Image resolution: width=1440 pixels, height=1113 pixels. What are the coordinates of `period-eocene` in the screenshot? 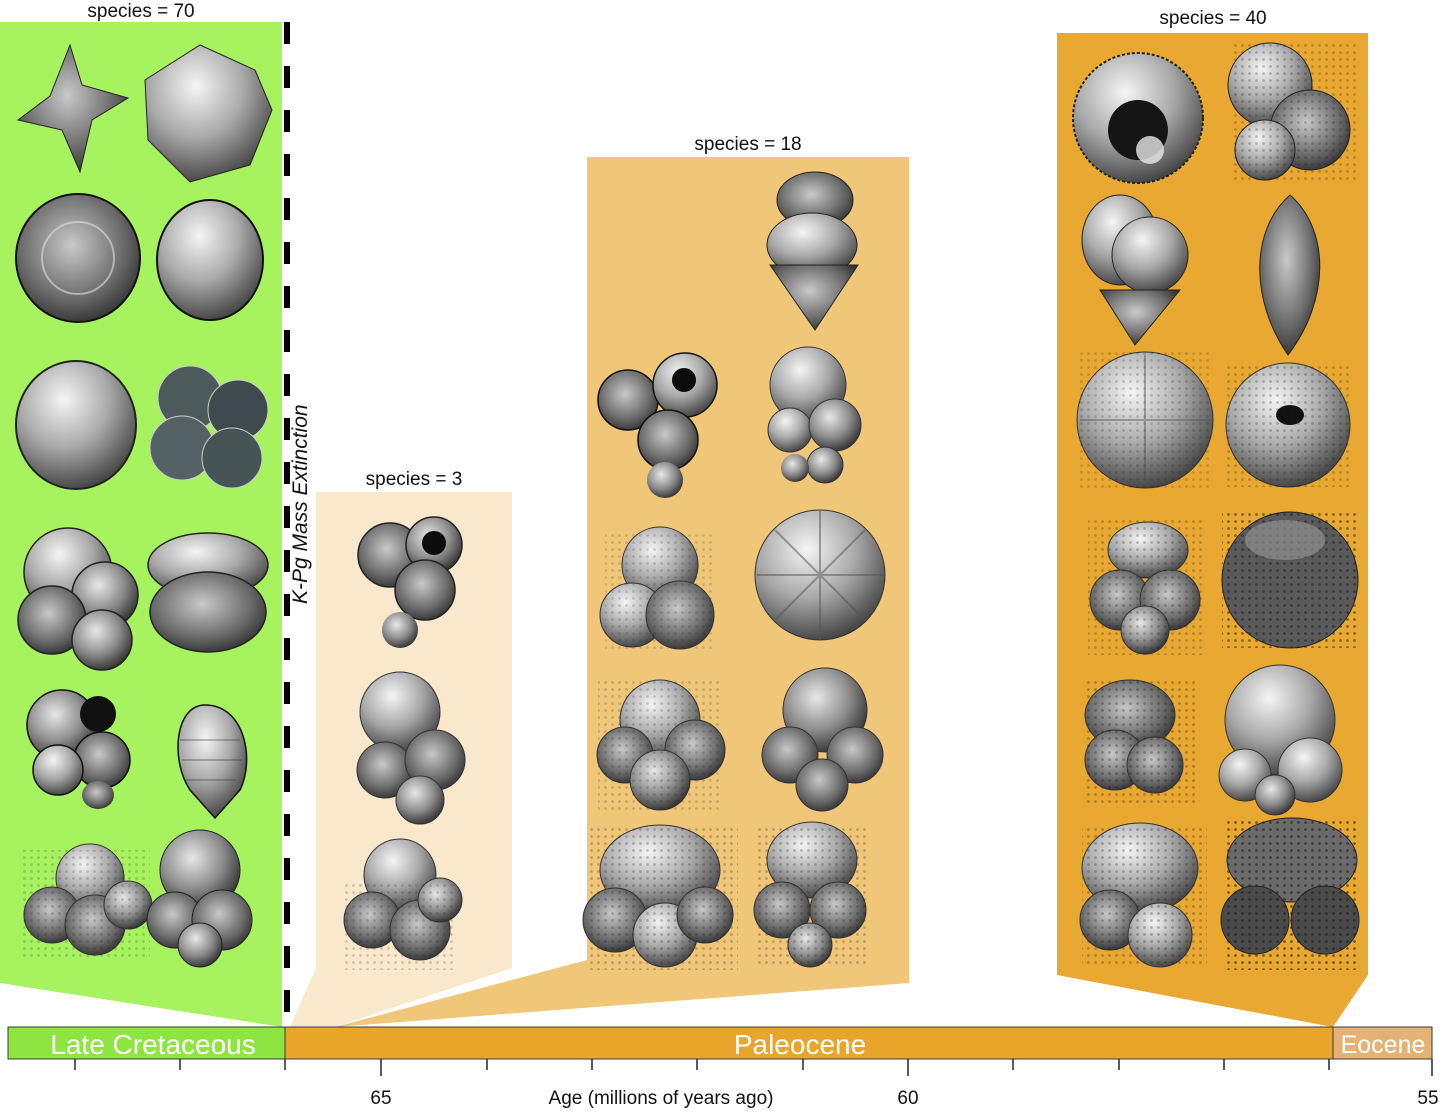 It's located at (1382, 1043).